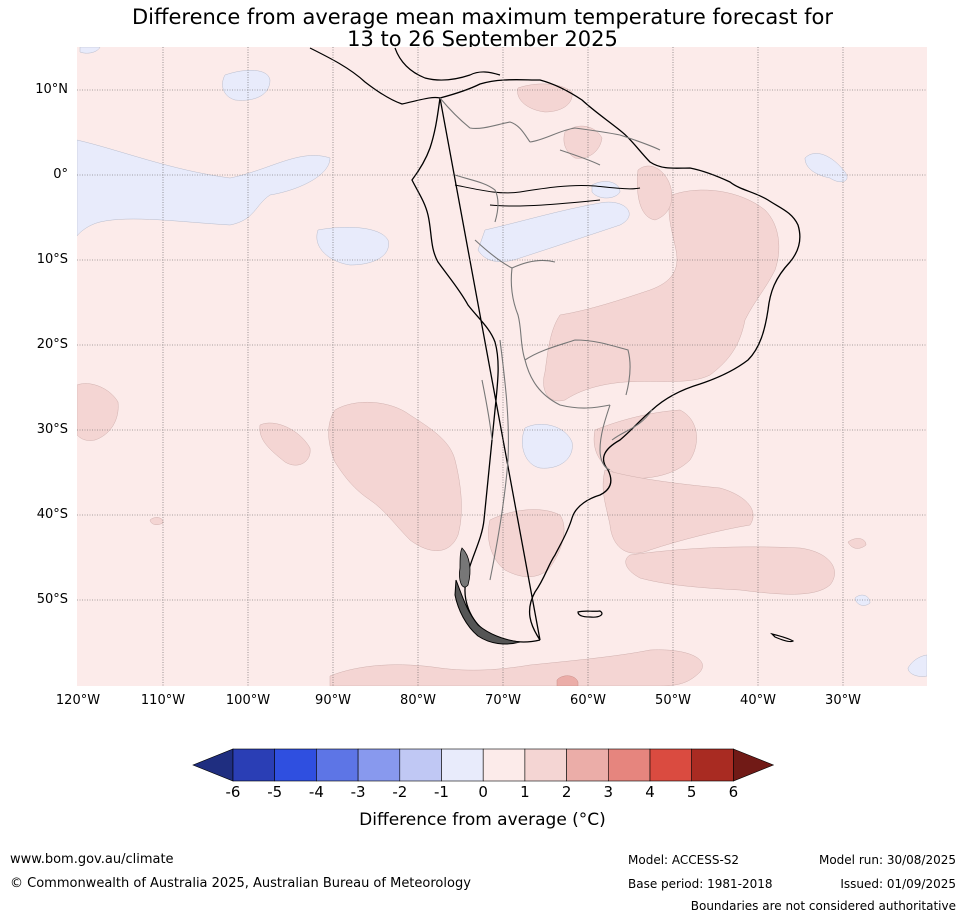 This screenshot has height=919, width=965. I want to click on south-georgia-island, so click(782, 637).